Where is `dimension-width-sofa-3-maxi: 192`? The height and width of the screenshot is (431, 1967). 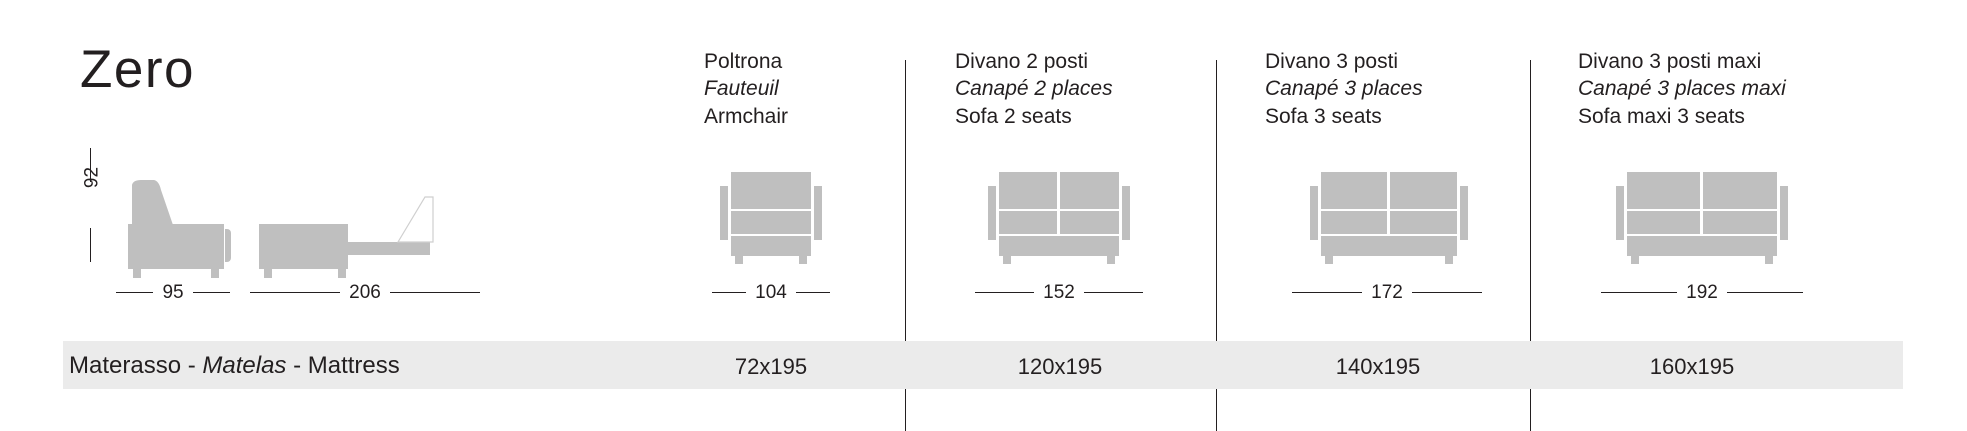 dimension-width-sofa-3-maxi: 192 is located at coordinates (1702, 292).